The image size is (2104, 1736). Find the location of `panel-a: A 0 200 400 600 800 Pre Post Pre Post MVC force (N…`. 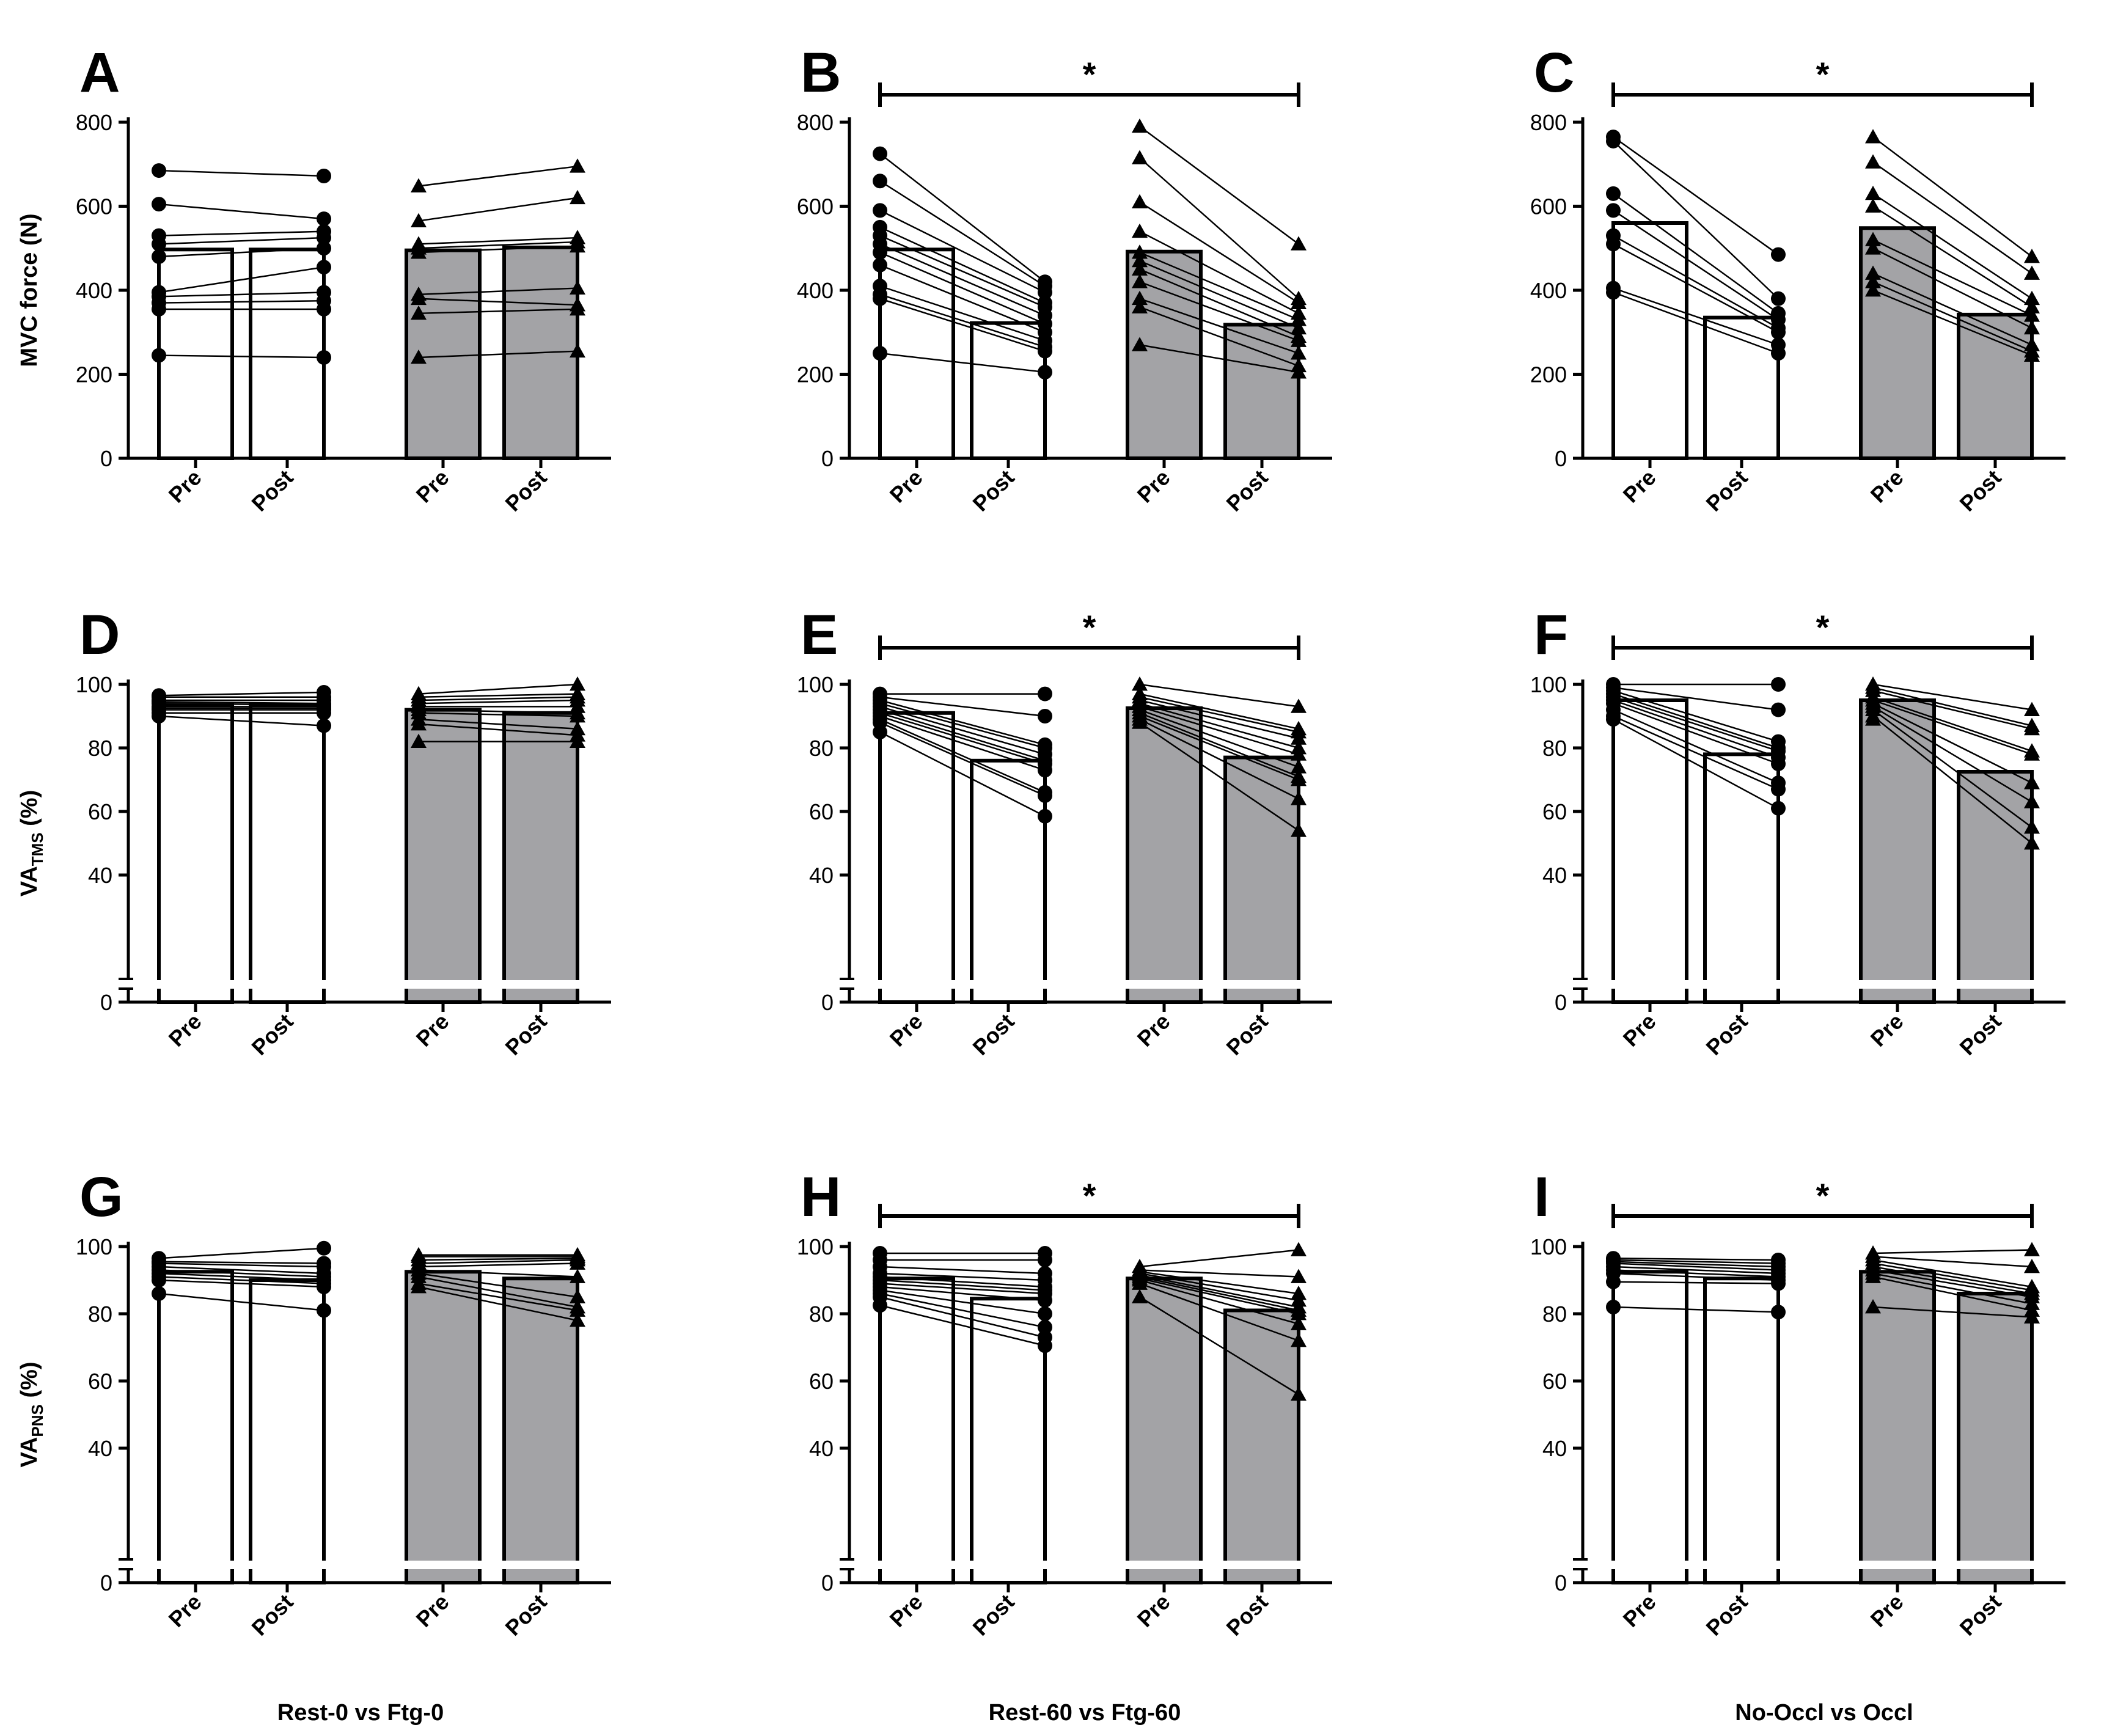

panel-a: A 0 200 400 600 800 Pre Post Pre Post MVC force (N… is located at coordinates (313, 279).